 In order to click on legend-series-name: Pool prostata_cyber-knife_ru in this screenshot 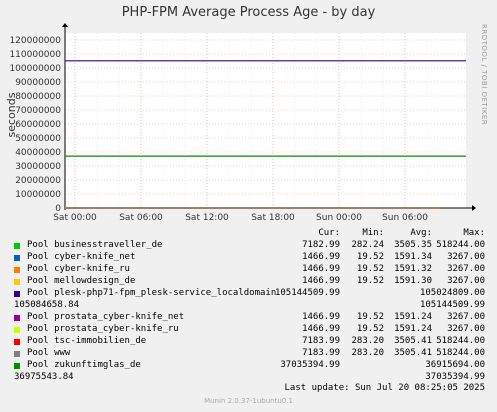, I will do `click(103, 329)`.